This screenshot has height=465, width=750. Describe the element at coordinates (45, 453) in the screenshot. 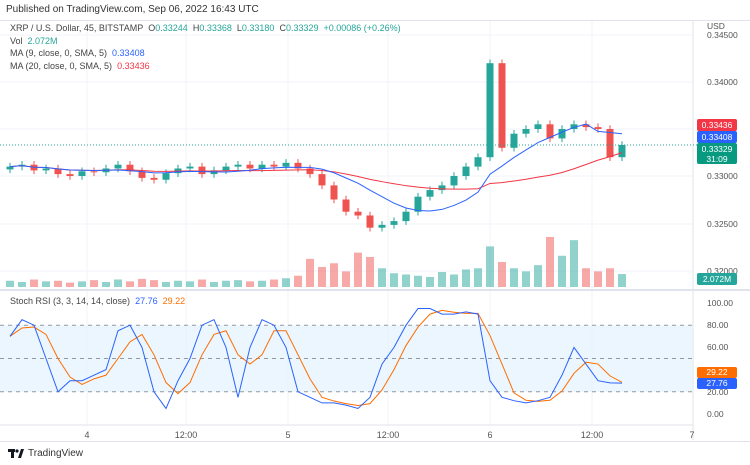

I see `tradingview-logo: TradingView` at that location.